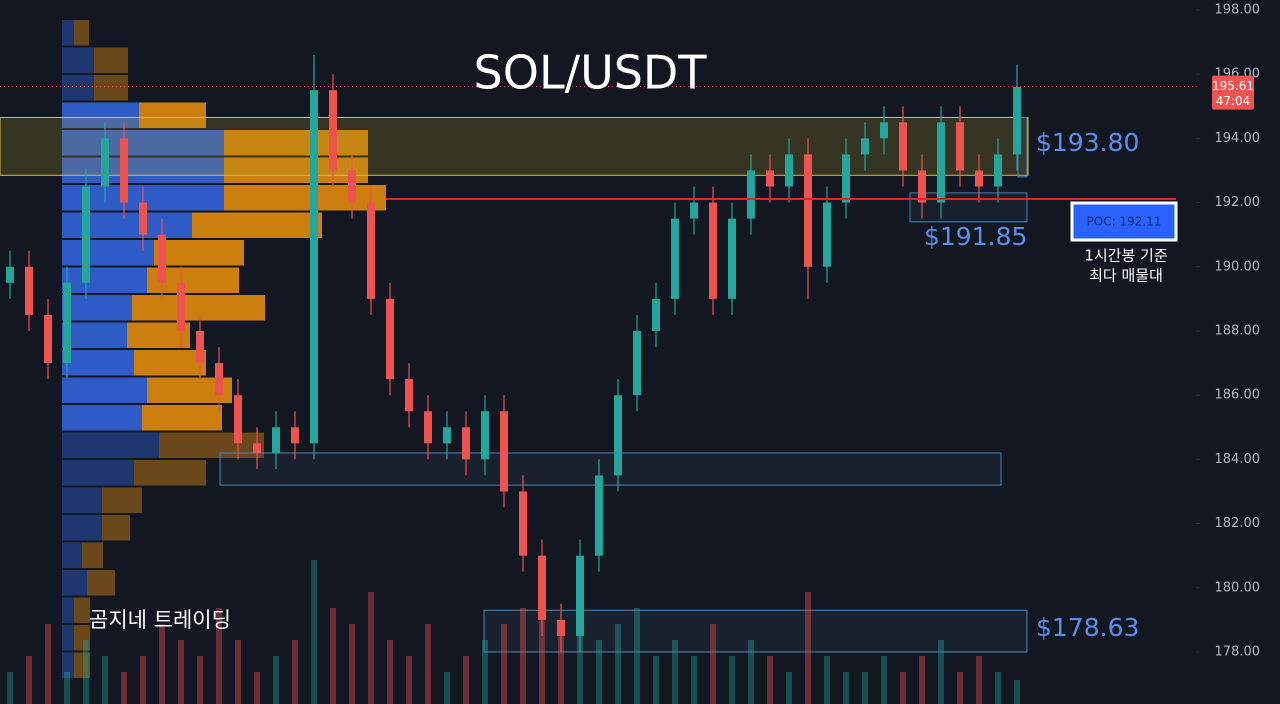  I want to click on chart-title: SOL/USDT, so click(591, 73).